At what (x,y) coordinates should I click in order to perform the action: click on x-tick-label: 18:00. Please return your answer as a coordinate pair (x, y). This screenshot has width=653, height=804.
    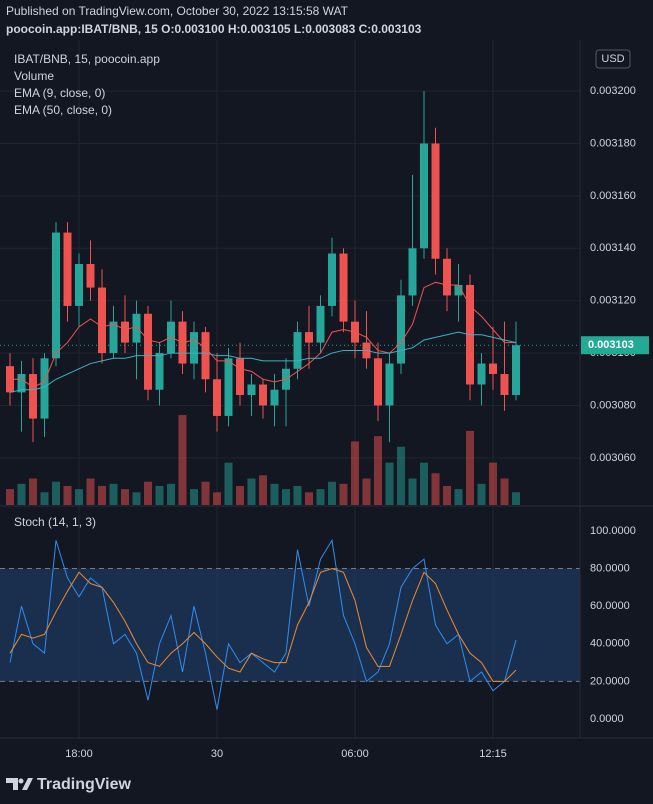
    Looking at the image, I should click on (79, 754).